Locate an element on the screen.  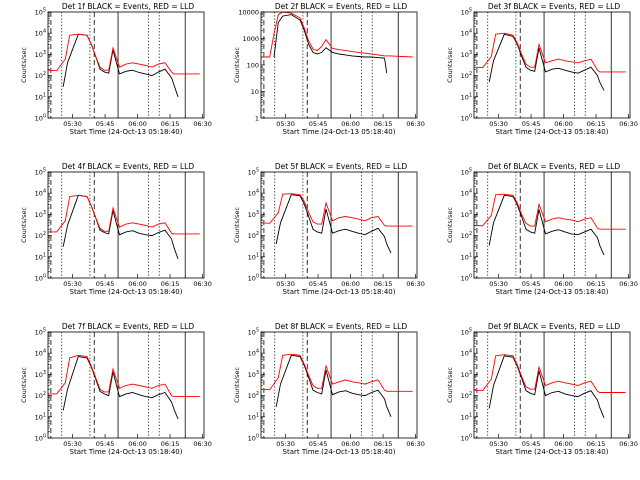
chart-title: Det 5f BLACK = Events, RED = LLD is located at coordinates (341, 166).